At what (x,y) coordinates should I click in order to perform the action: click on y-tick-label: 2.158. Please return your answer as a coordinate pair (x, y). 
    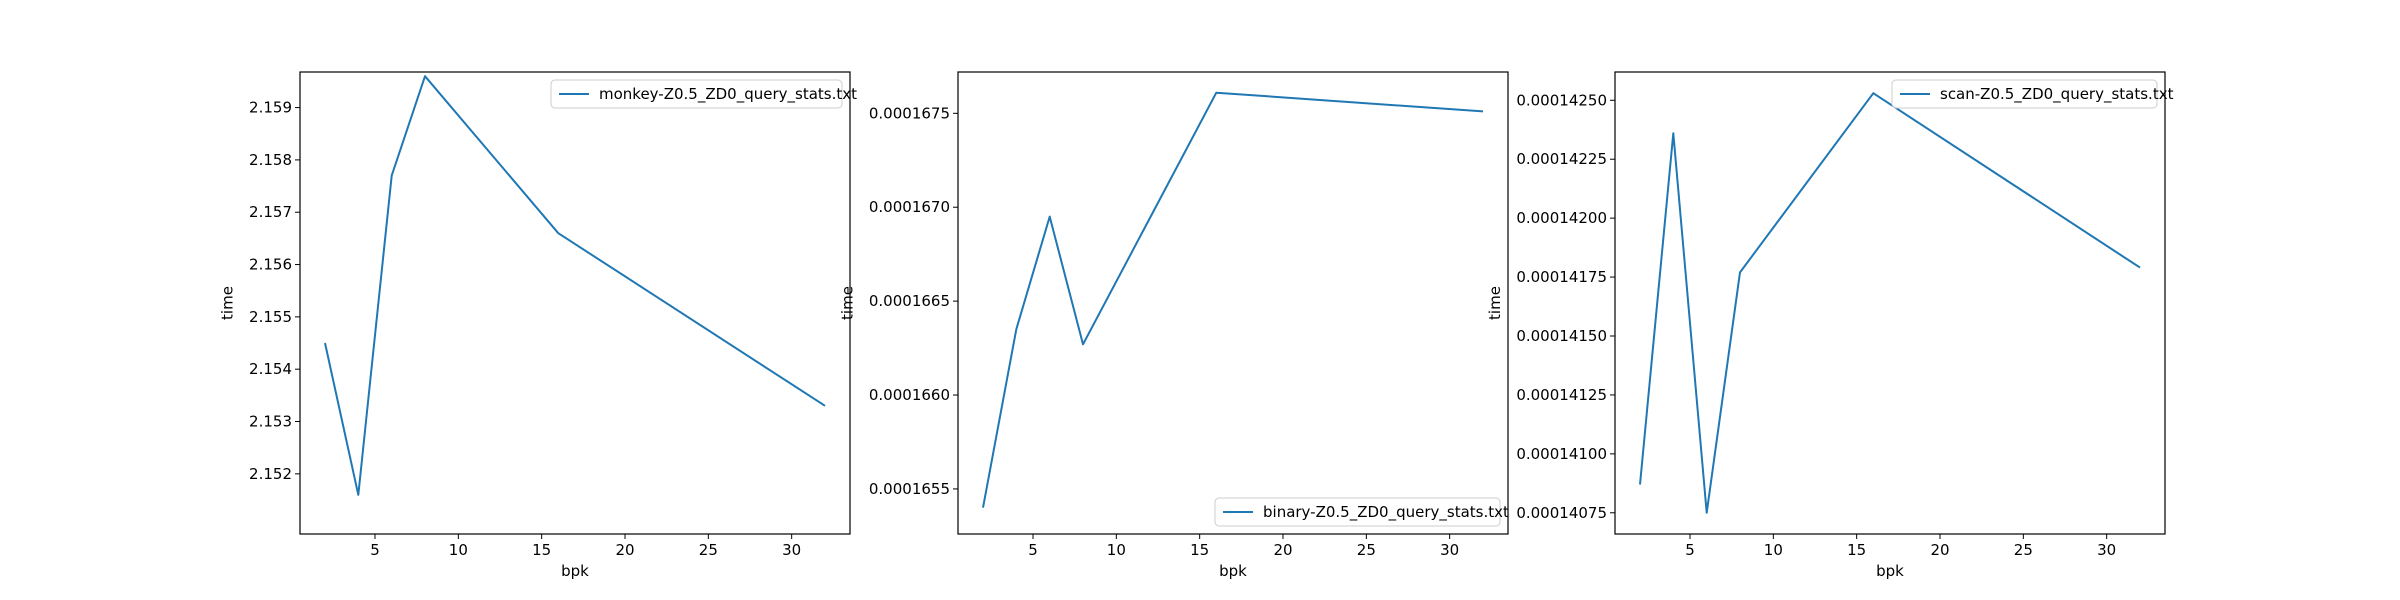
    Looking at the image, I should click on (270, 160).